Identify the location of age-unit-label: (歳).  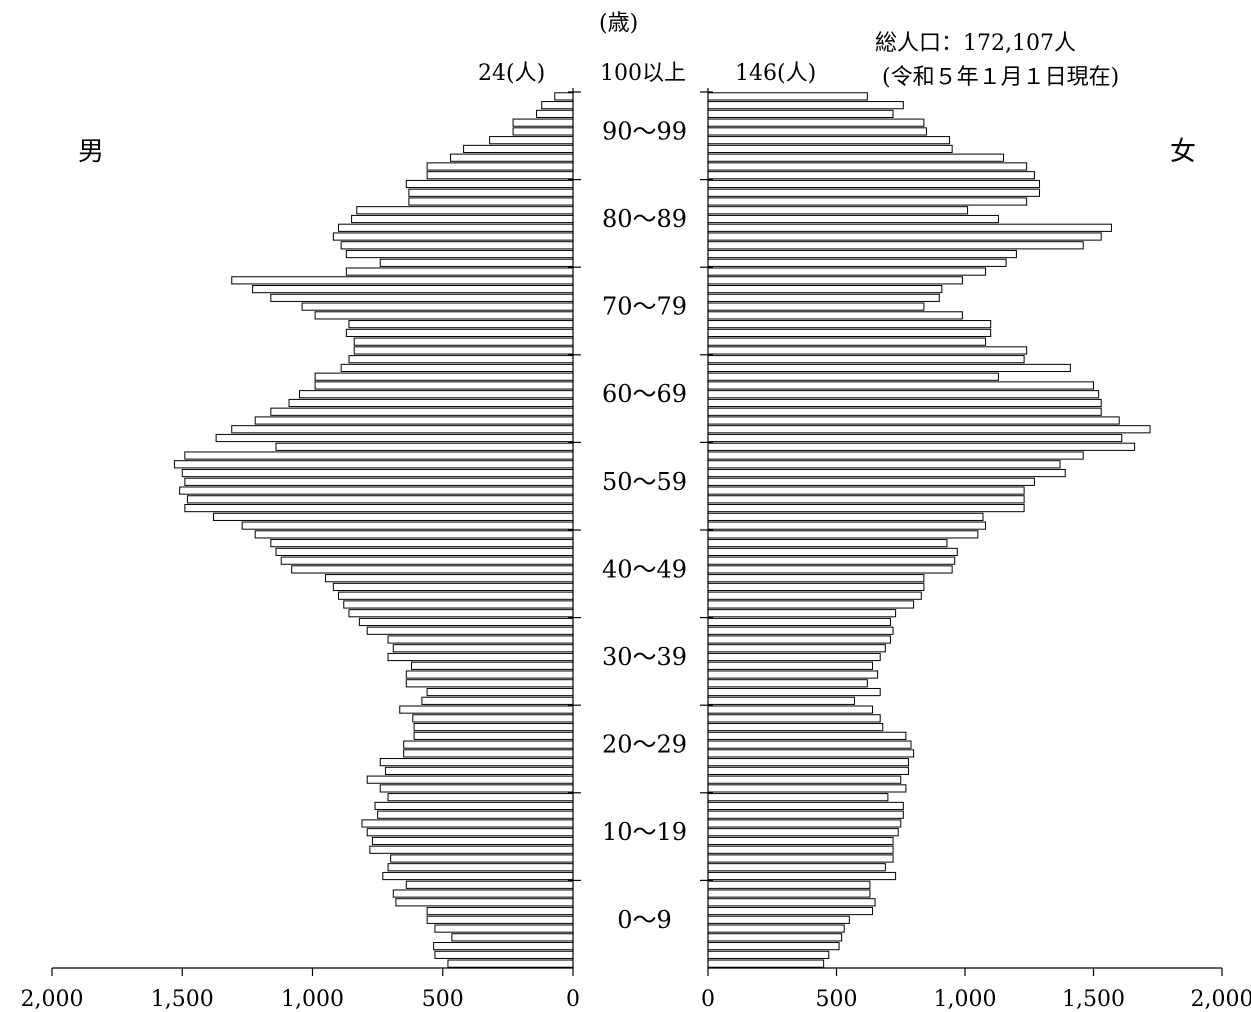
(618, 23).